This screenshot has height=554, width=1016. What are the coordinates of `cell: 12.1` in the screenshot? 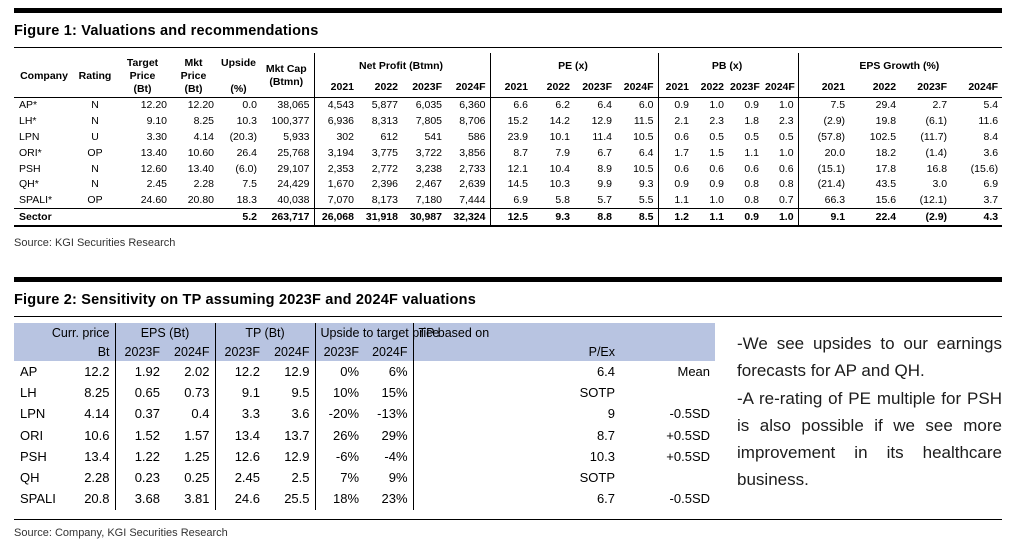 It's located at (510, 169).